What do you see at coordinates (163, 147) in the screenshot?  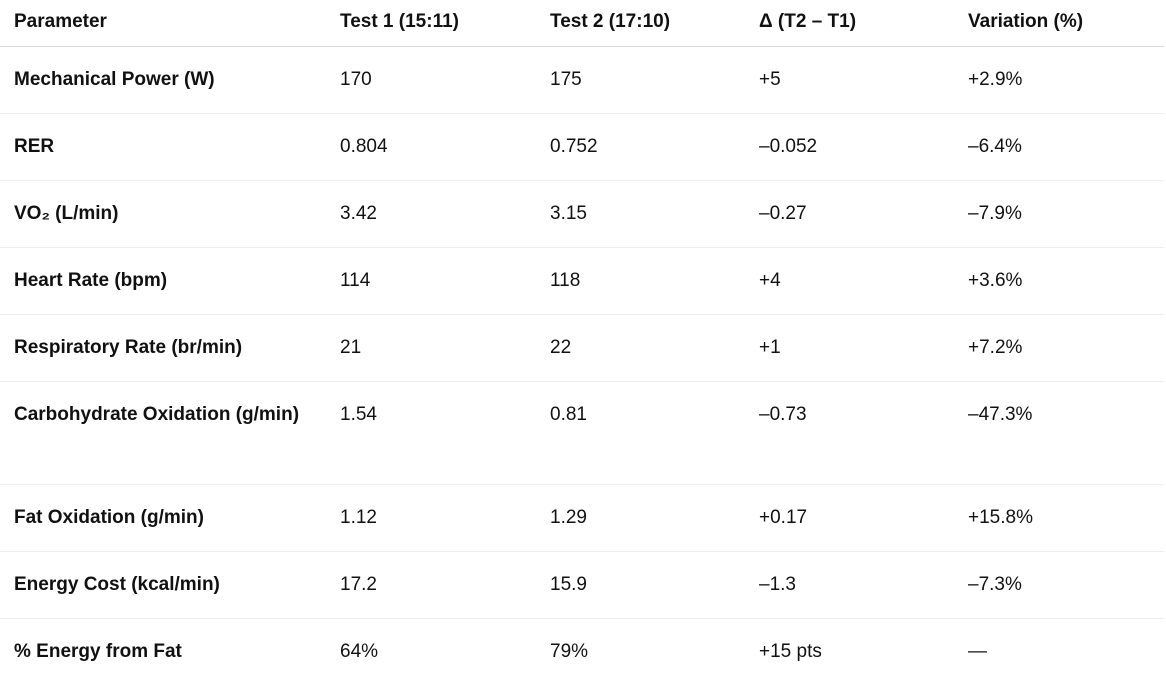 I see `row-parameter: RER` at bounding box center [163, 147].